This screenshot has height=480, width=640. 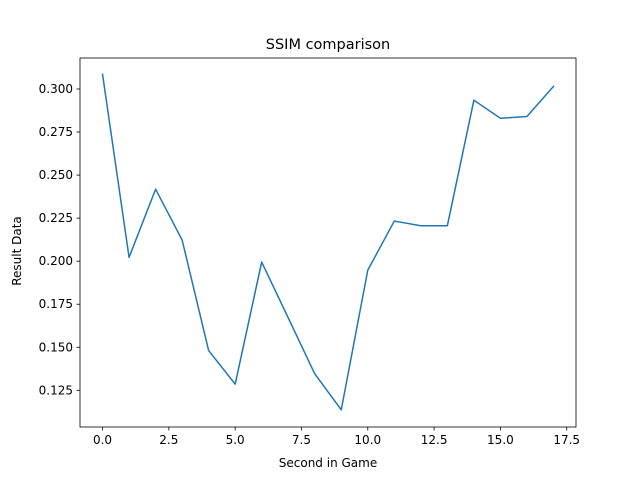 I want to click on x-axis-label: Second in Game, so click(x=328, y=463).